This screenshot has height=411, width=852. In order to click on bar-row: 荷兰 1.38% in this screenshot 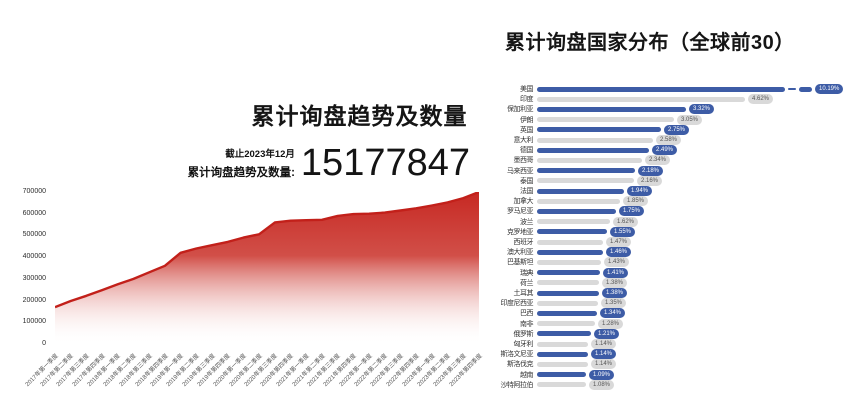, I will do `click(674, 282)`.